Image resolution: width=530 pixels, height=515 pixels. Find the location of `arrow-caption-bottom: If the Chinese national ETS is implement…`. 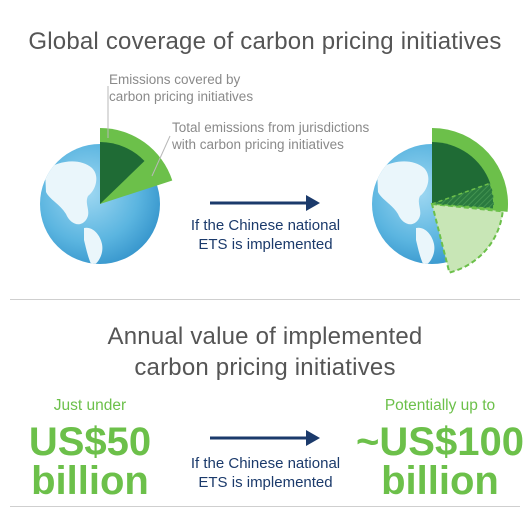

arrow-caption-bottom: If the Chinese national ETS is implement… is located at coordinates (265, 473).